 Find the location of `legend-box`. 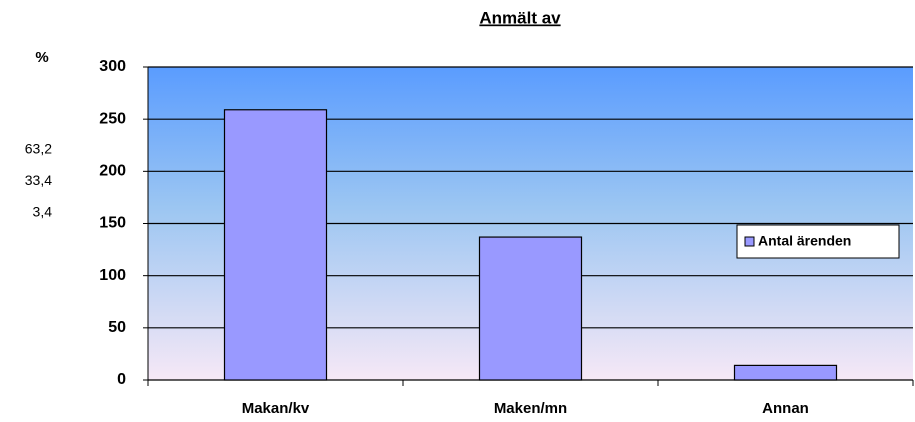

legend-box is located at coordinates (818, 241).